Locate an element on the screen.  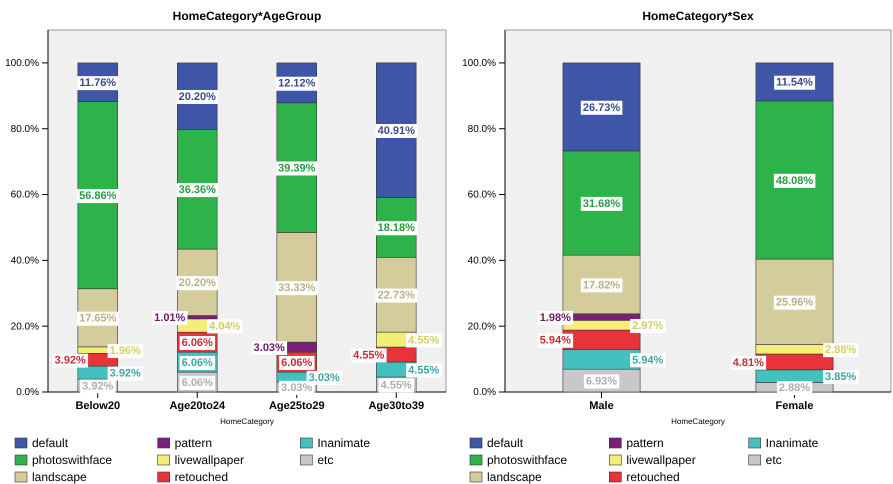
data-label: 1.01% is located at coordinates (170, 318).